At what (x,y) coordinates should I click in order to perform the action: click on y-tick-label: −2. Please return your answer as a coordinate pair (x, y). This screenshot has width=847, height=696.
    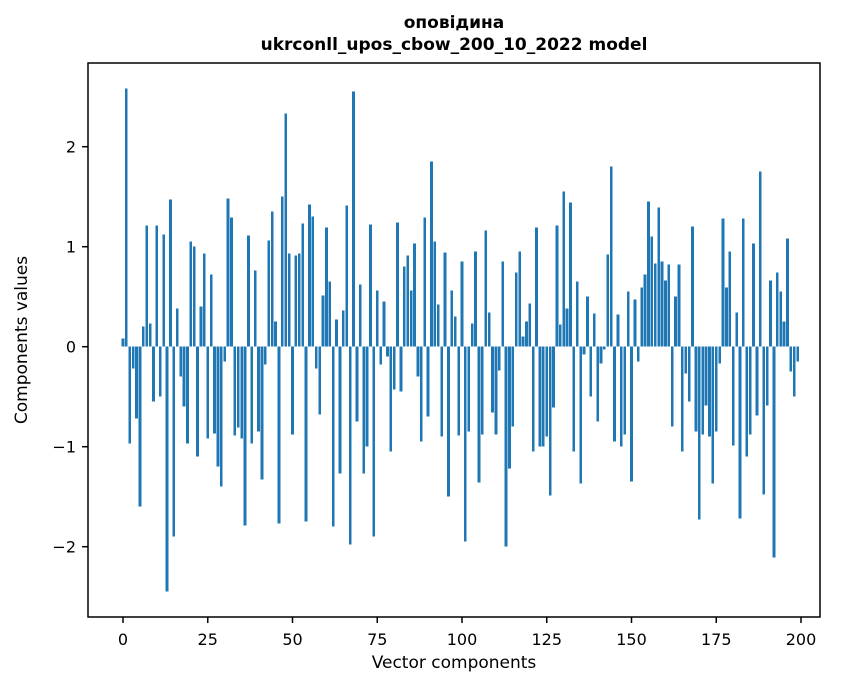
    Looking at the image, I should click on (64, 547).